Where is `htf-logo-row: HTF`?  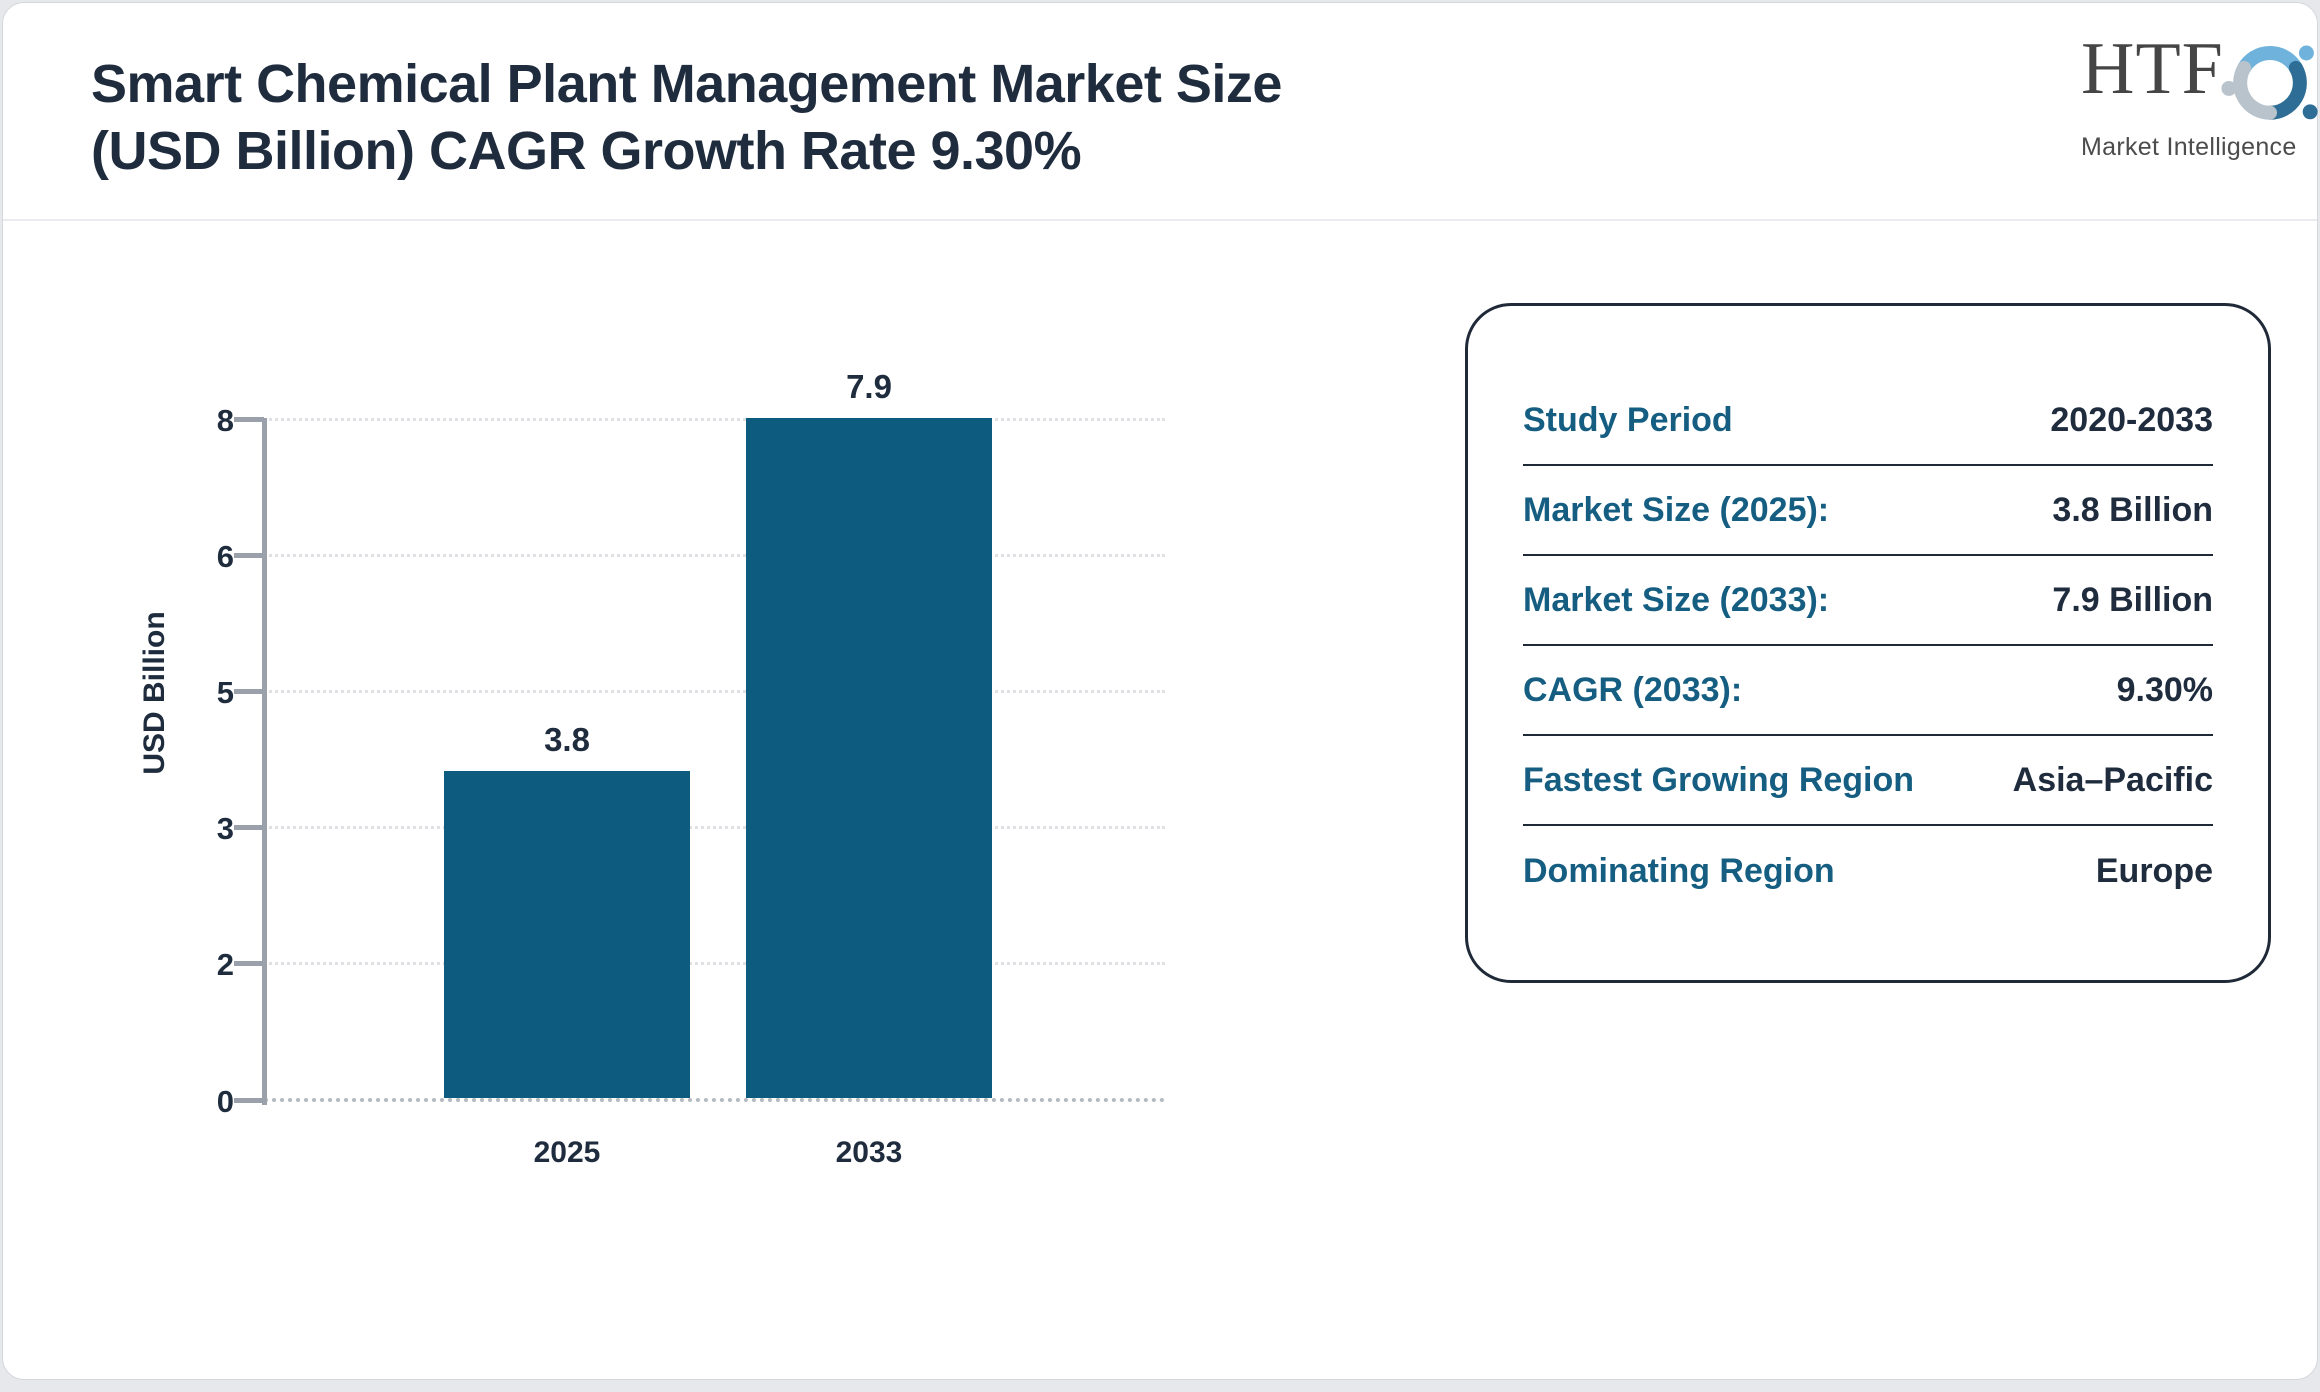
htf-logo-row: HTF is located at coordinates (2199, 82).